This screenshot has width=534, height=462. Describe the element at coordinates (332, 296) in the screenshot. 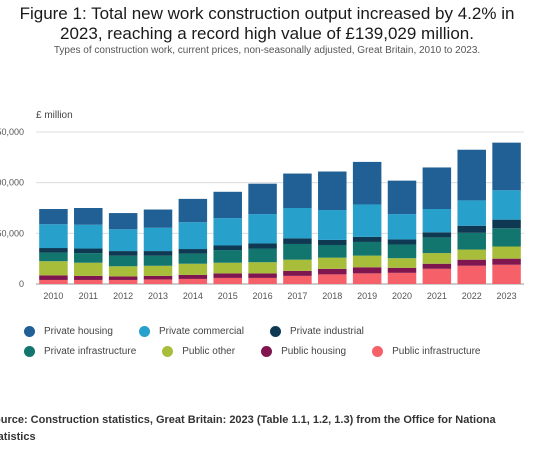

I see `x-tick-label: 2018` at that location.